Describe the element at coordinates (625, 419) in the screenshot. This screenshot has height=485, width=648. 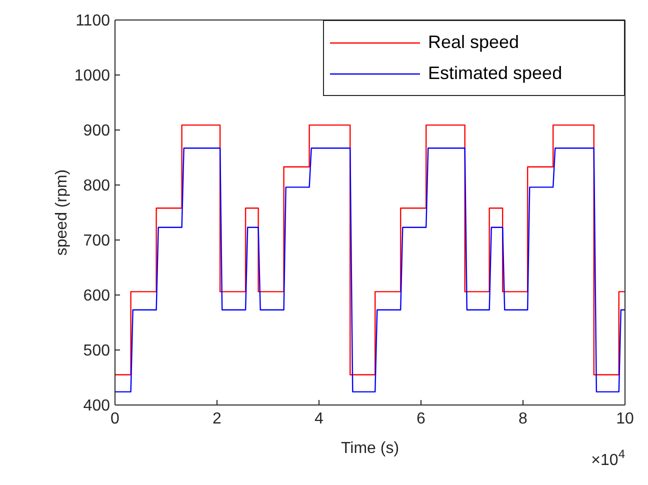
I see `x-tick-label: 10` at that location.